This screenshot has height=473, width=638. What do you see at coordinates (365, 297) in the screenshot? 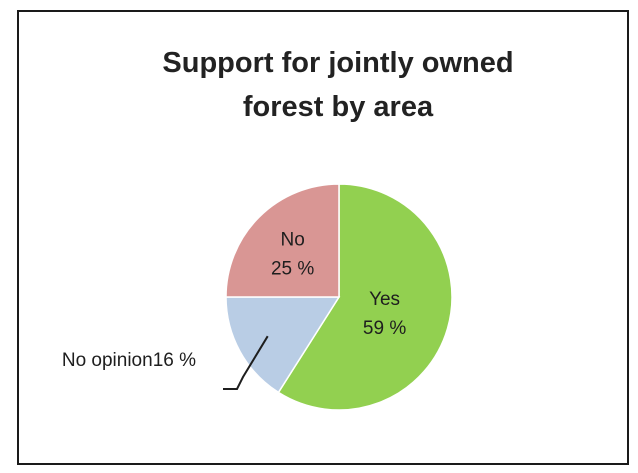
I see `pie-slice-yes` at bounding box center [365, 297].